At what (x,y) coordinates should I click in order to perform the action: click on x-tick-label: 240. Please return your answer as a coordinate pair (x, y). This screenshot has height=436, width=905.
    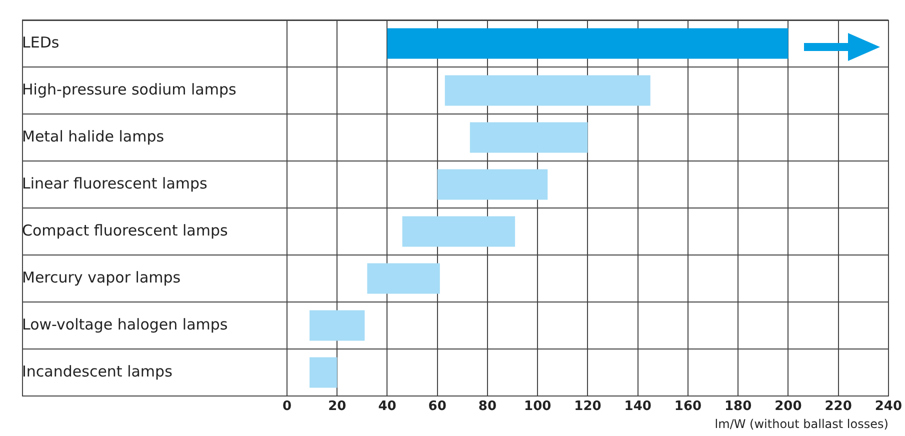
    Looking at the image, I should click on (888, 406).